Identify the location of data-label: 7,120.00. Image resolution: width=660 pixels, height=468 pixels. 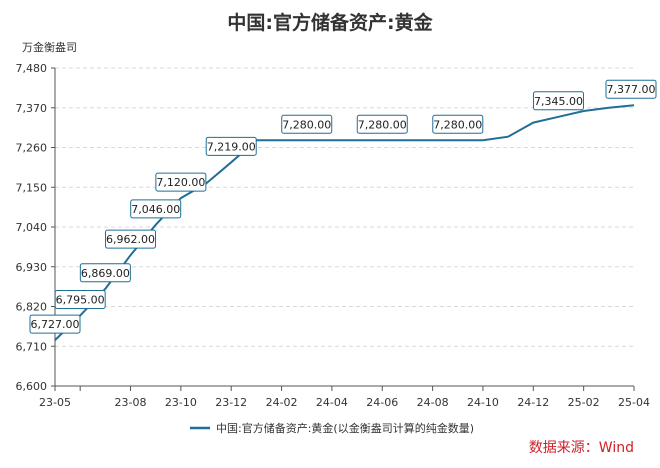
(180, 182).